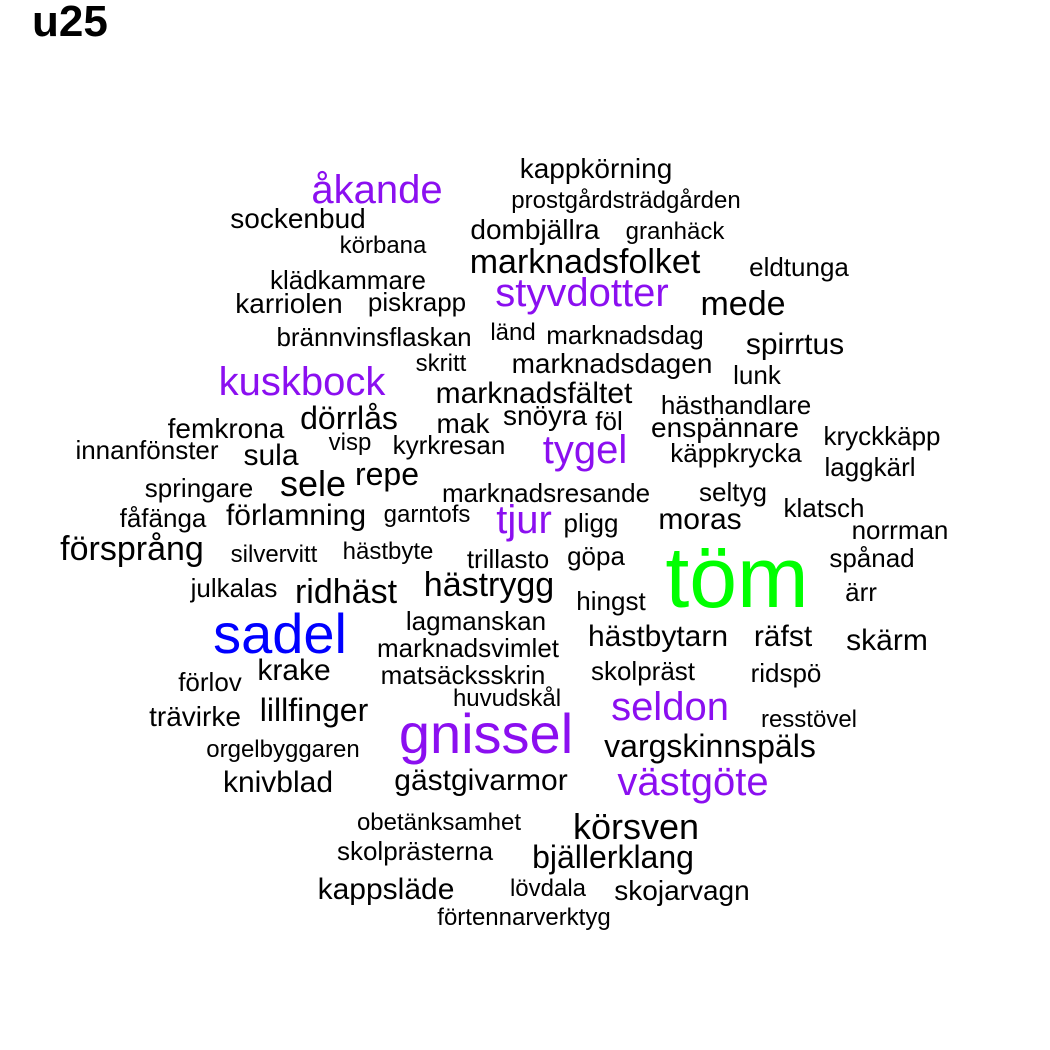 The image size is (1050, 1050). What do you see at coordinates (799, 267) in the screenshot?
I see `word-eldtunga: eldtunga` at bounding box center [799, 267].